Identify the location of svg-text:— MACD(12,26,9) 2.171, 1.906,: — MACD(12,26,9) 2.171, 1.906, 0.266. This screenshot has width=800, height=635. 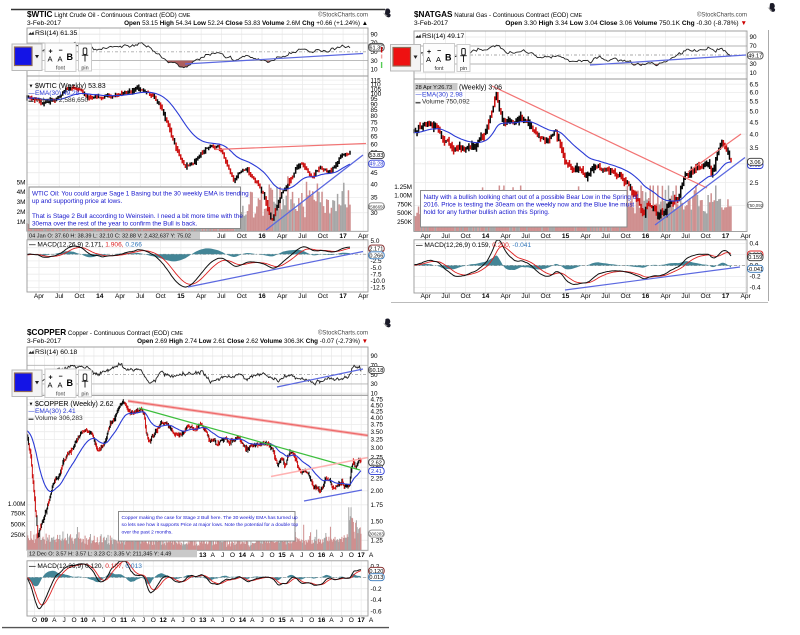
(85, 245).